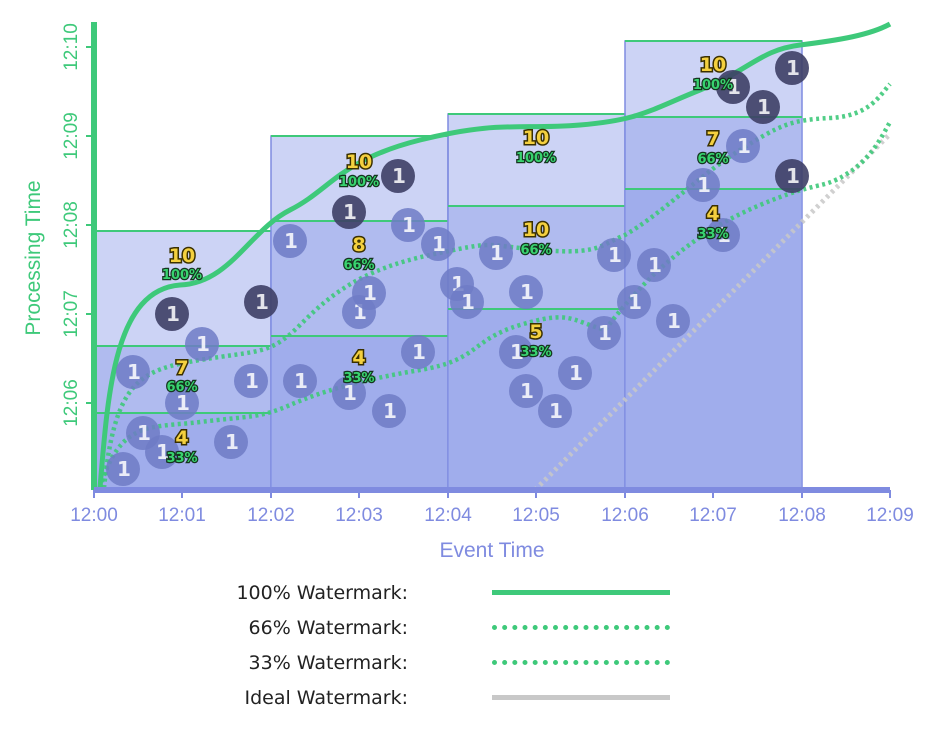 The image size is (941, 731). What do you see at coordinates (536, 158) in the screenshot?
I see `w3-100-pct: 100%` at bounding box center [536, 158].